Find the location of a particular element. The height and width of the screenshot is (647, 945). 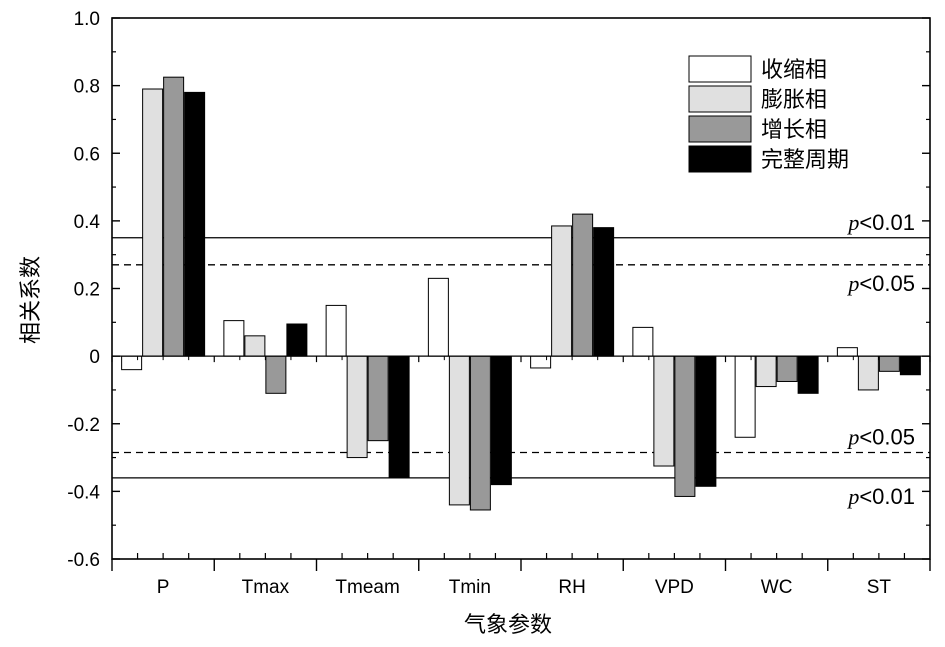

significance-labels: p<0.01p<0.05p<0.05p<0.01 is located at coordinates (880, 359).